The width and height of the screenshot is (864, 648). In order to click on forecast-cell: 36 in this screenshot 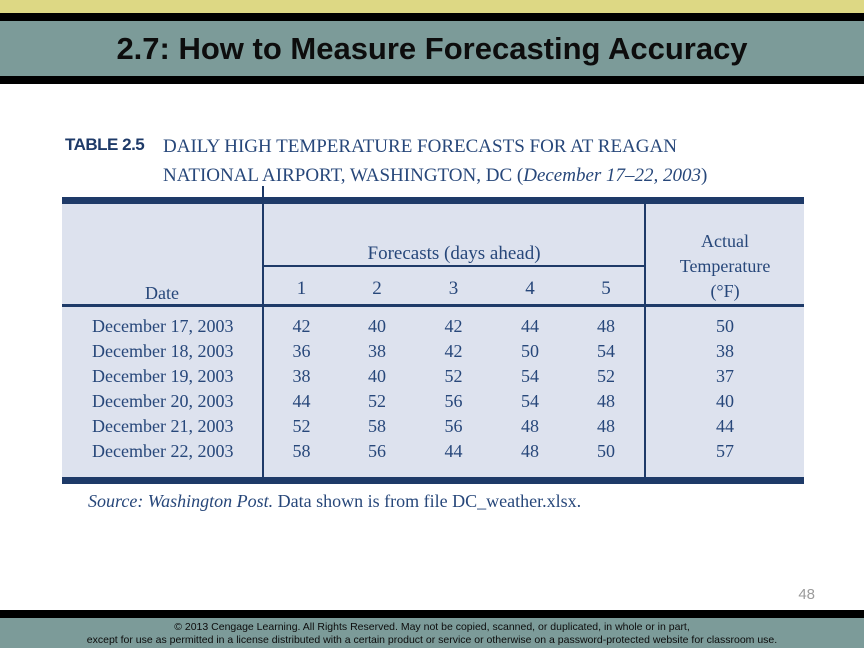, I will do `click(301, 351)`.